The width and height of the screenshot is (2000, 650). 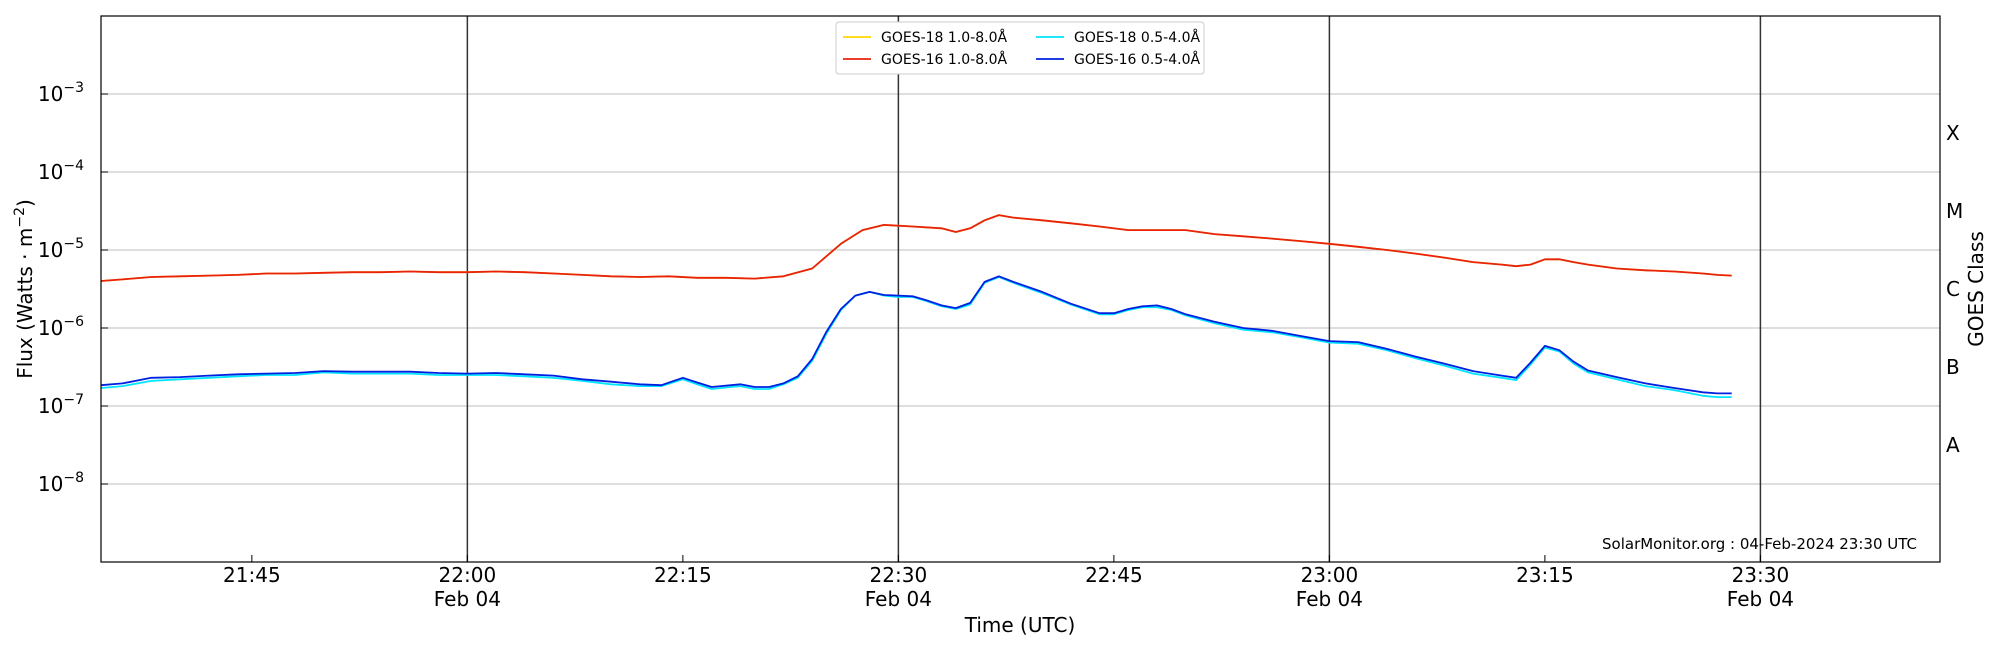 What do you see at coordinates (1954, 211) in the screenshot?
I see `goes-class-label: M` at bounding box center [1954, 211].